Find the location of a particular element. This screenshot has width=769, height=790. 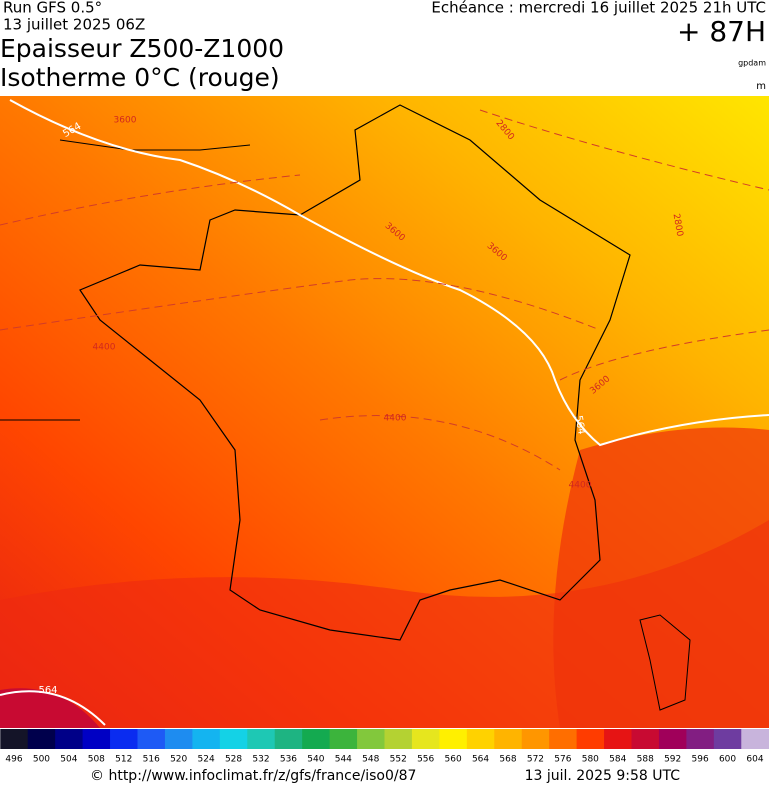

run: Run GFS 0.5° is located at coordinates (52, 8).